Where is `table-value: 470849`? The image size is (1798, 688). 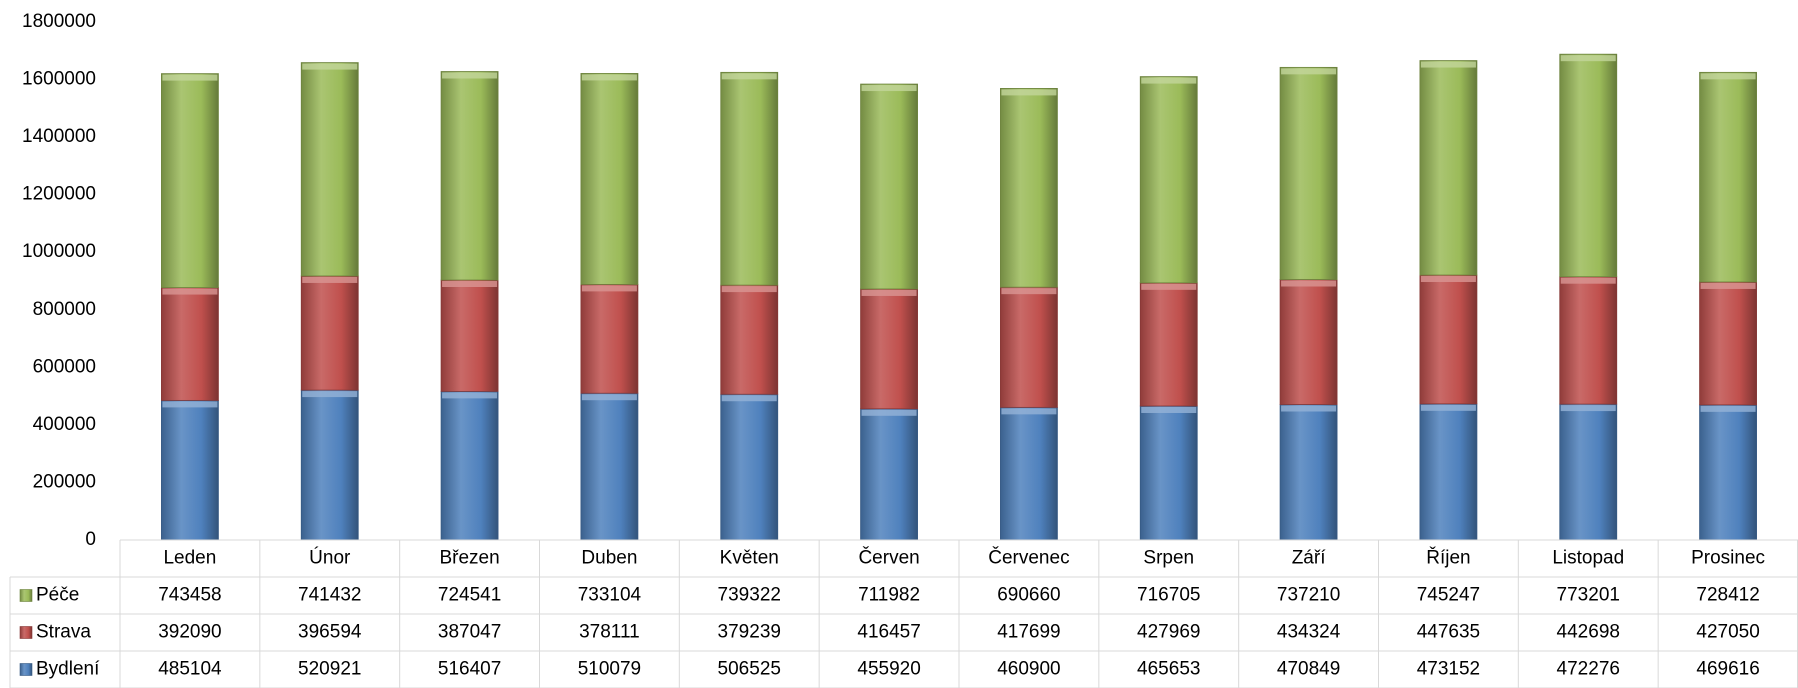 table-value: 470849 is located at coordinates (1308, 669).